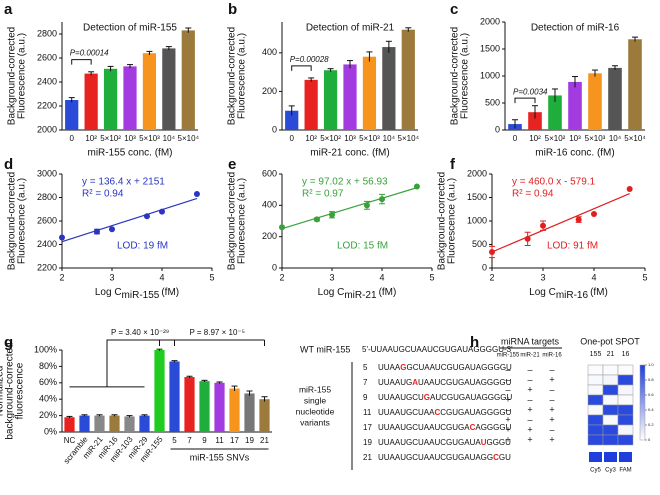  I want to click on dye-label: FAM, so click(625, 471).